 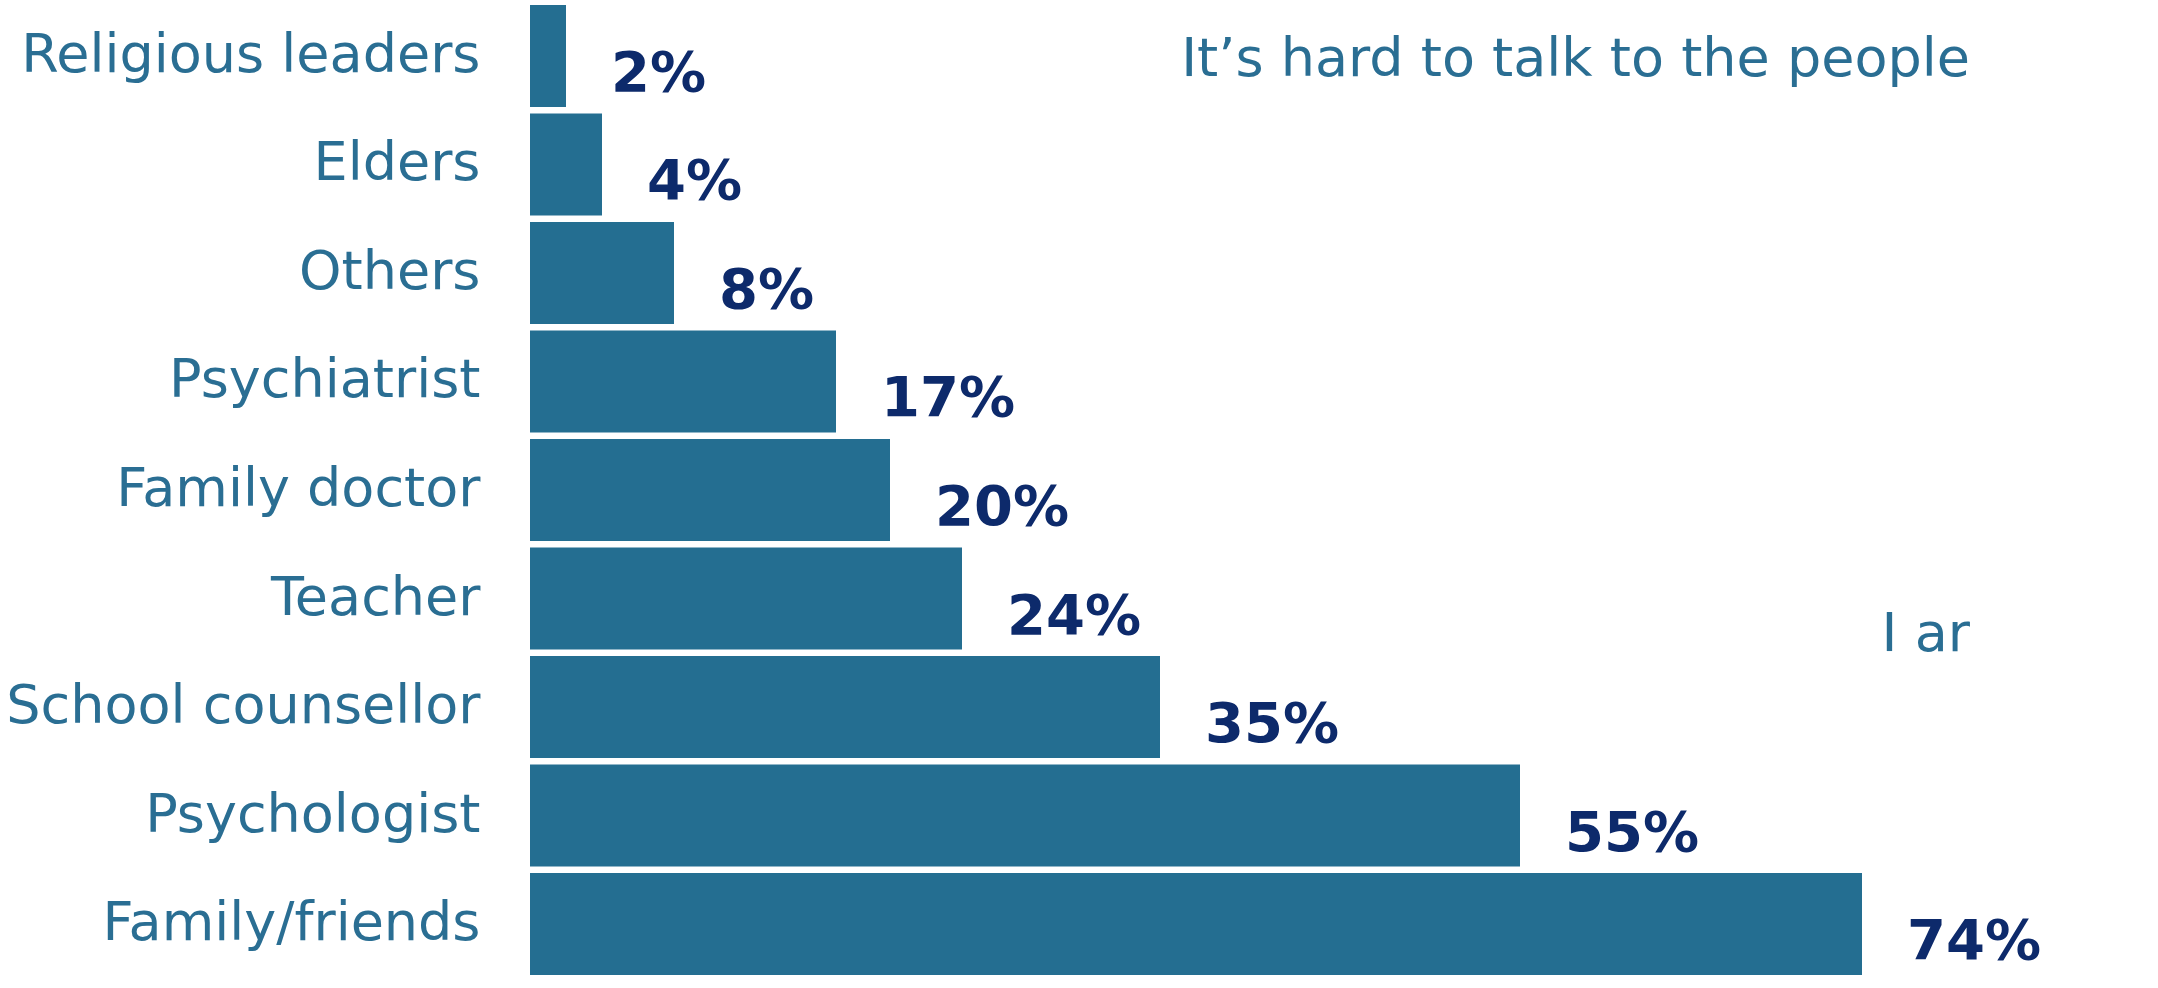 I want to click on annotation: It’s hard to talk to the people, so click(x=1575, y=57).